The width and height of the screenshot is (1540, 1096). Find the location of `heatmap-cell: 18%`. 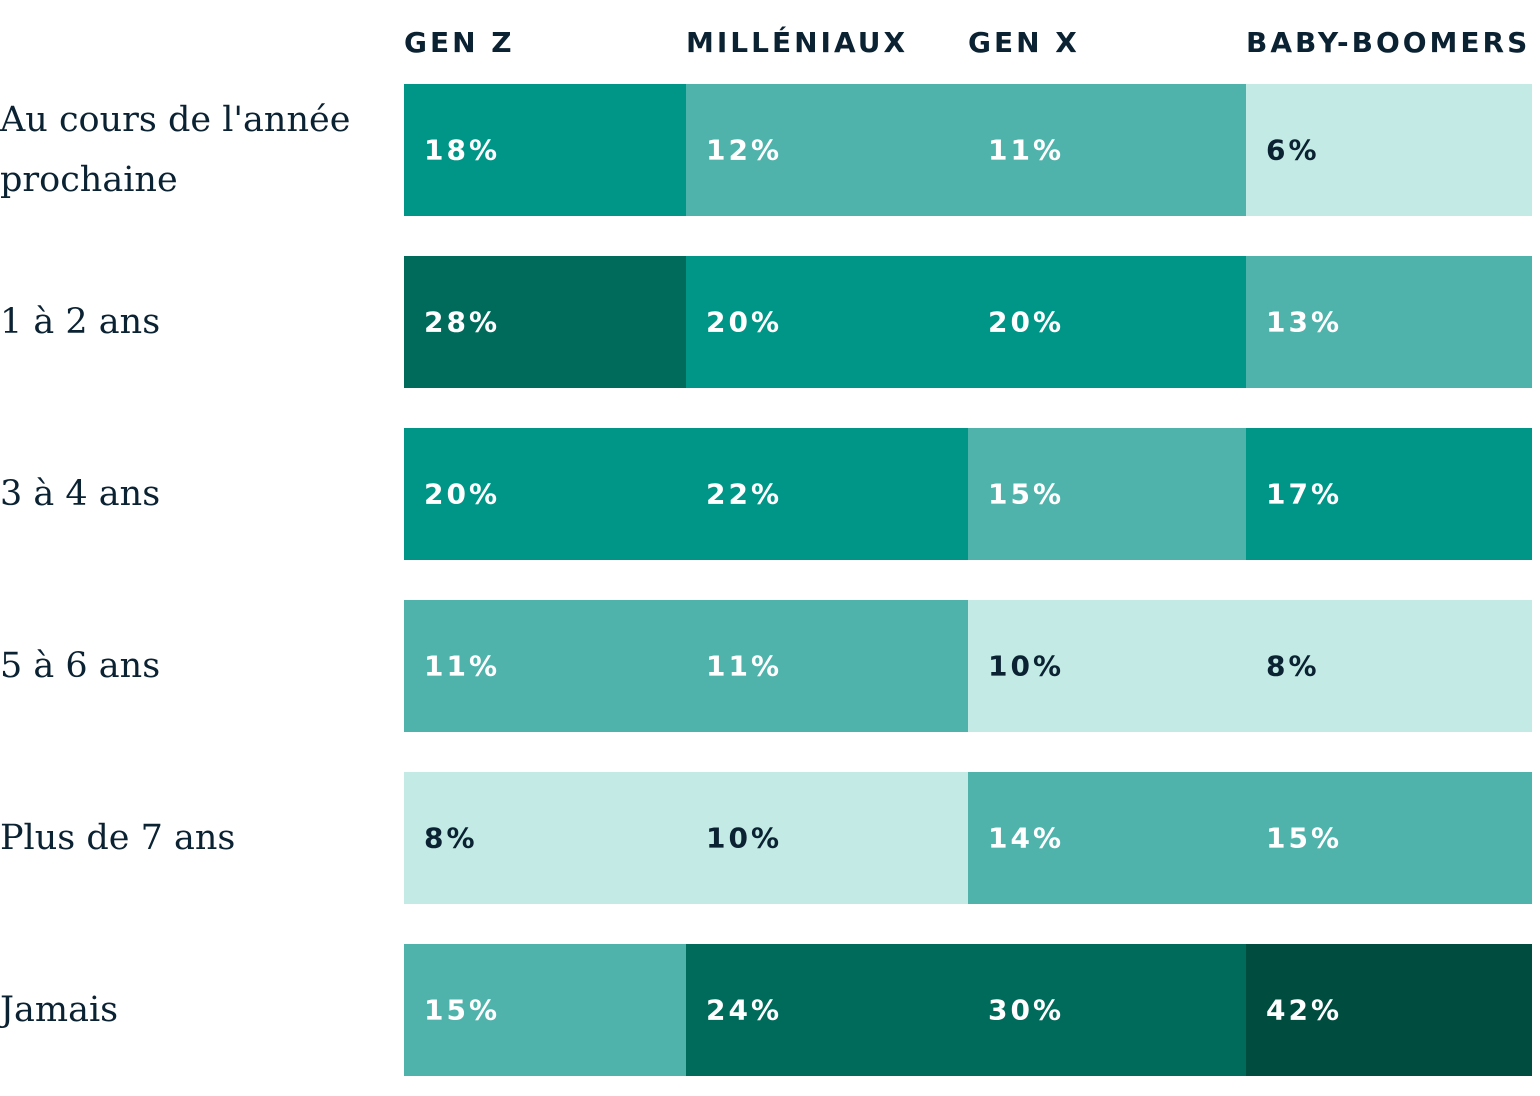

heatmap-cell: 18% is located at coordinates (545, 150).